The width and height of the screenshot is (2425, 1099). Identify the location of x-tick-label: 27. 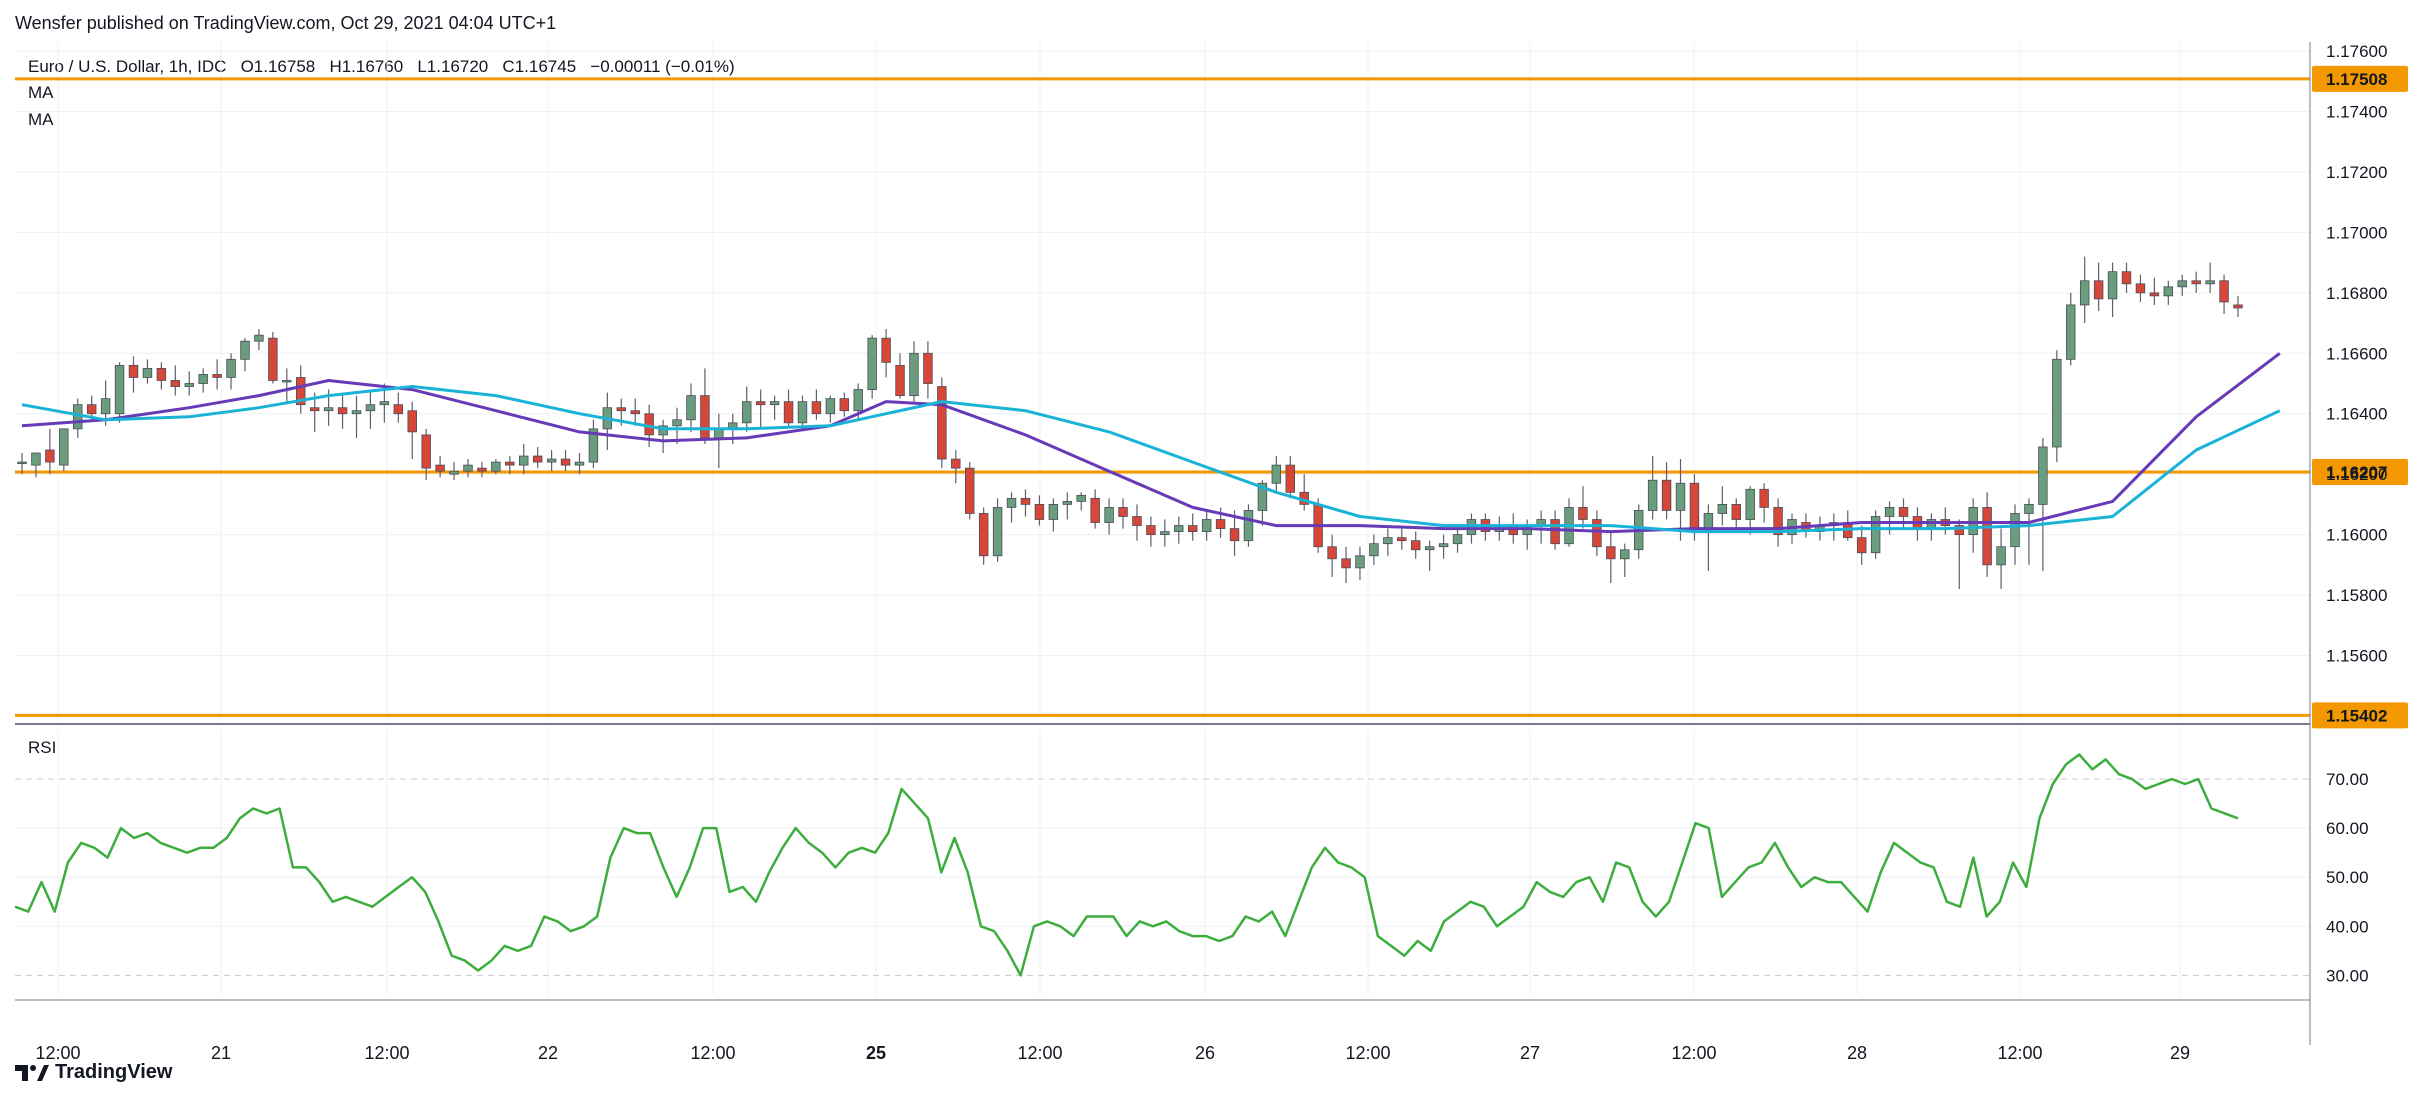
(1530, 1053).